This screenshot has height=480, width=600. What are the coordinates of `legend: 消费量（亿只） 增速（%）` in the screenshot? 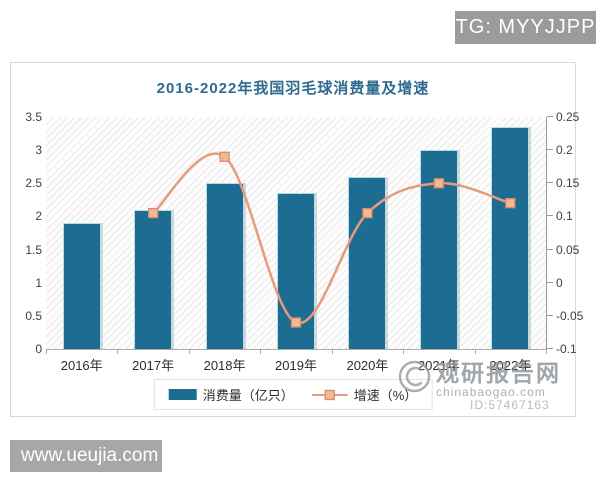 It's located at (293, 394).